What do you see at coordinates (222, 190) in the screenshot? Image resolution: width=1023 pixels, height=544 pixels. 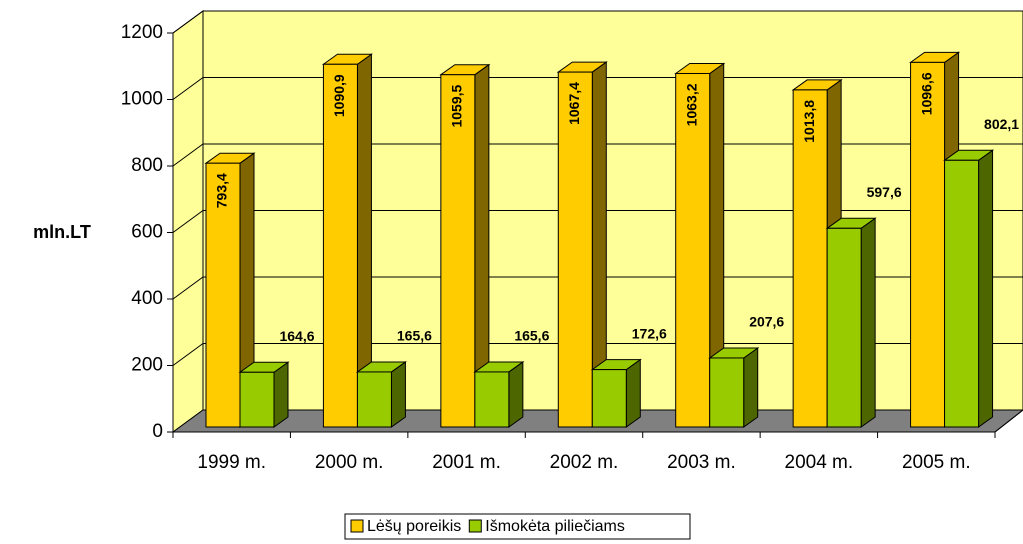 I see `value-label: 793,4` at bounding box center [222, 190].